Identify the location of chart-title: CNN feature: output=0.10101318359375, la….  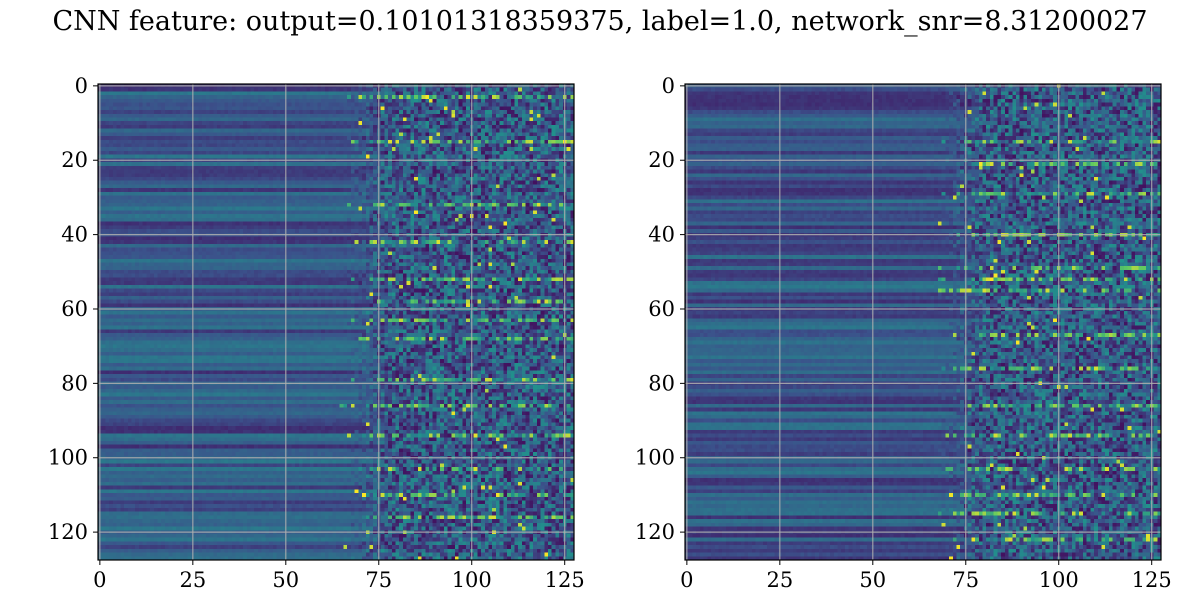
(600, 21).